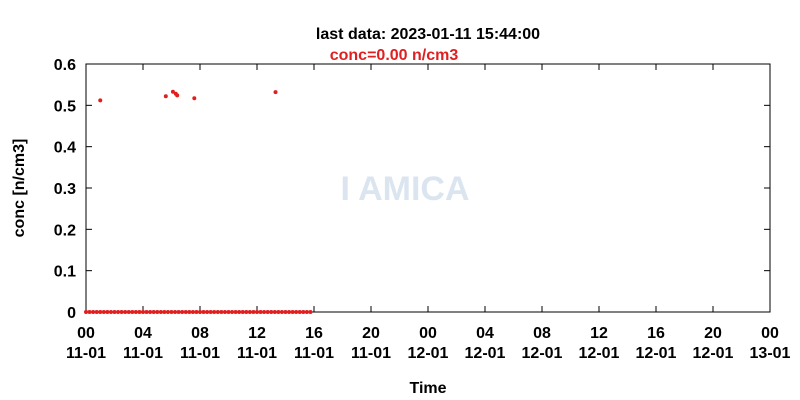 The height and width of the screenshot is (400, 800). I want to click on x-axis-label: Time, so click(427, 388).